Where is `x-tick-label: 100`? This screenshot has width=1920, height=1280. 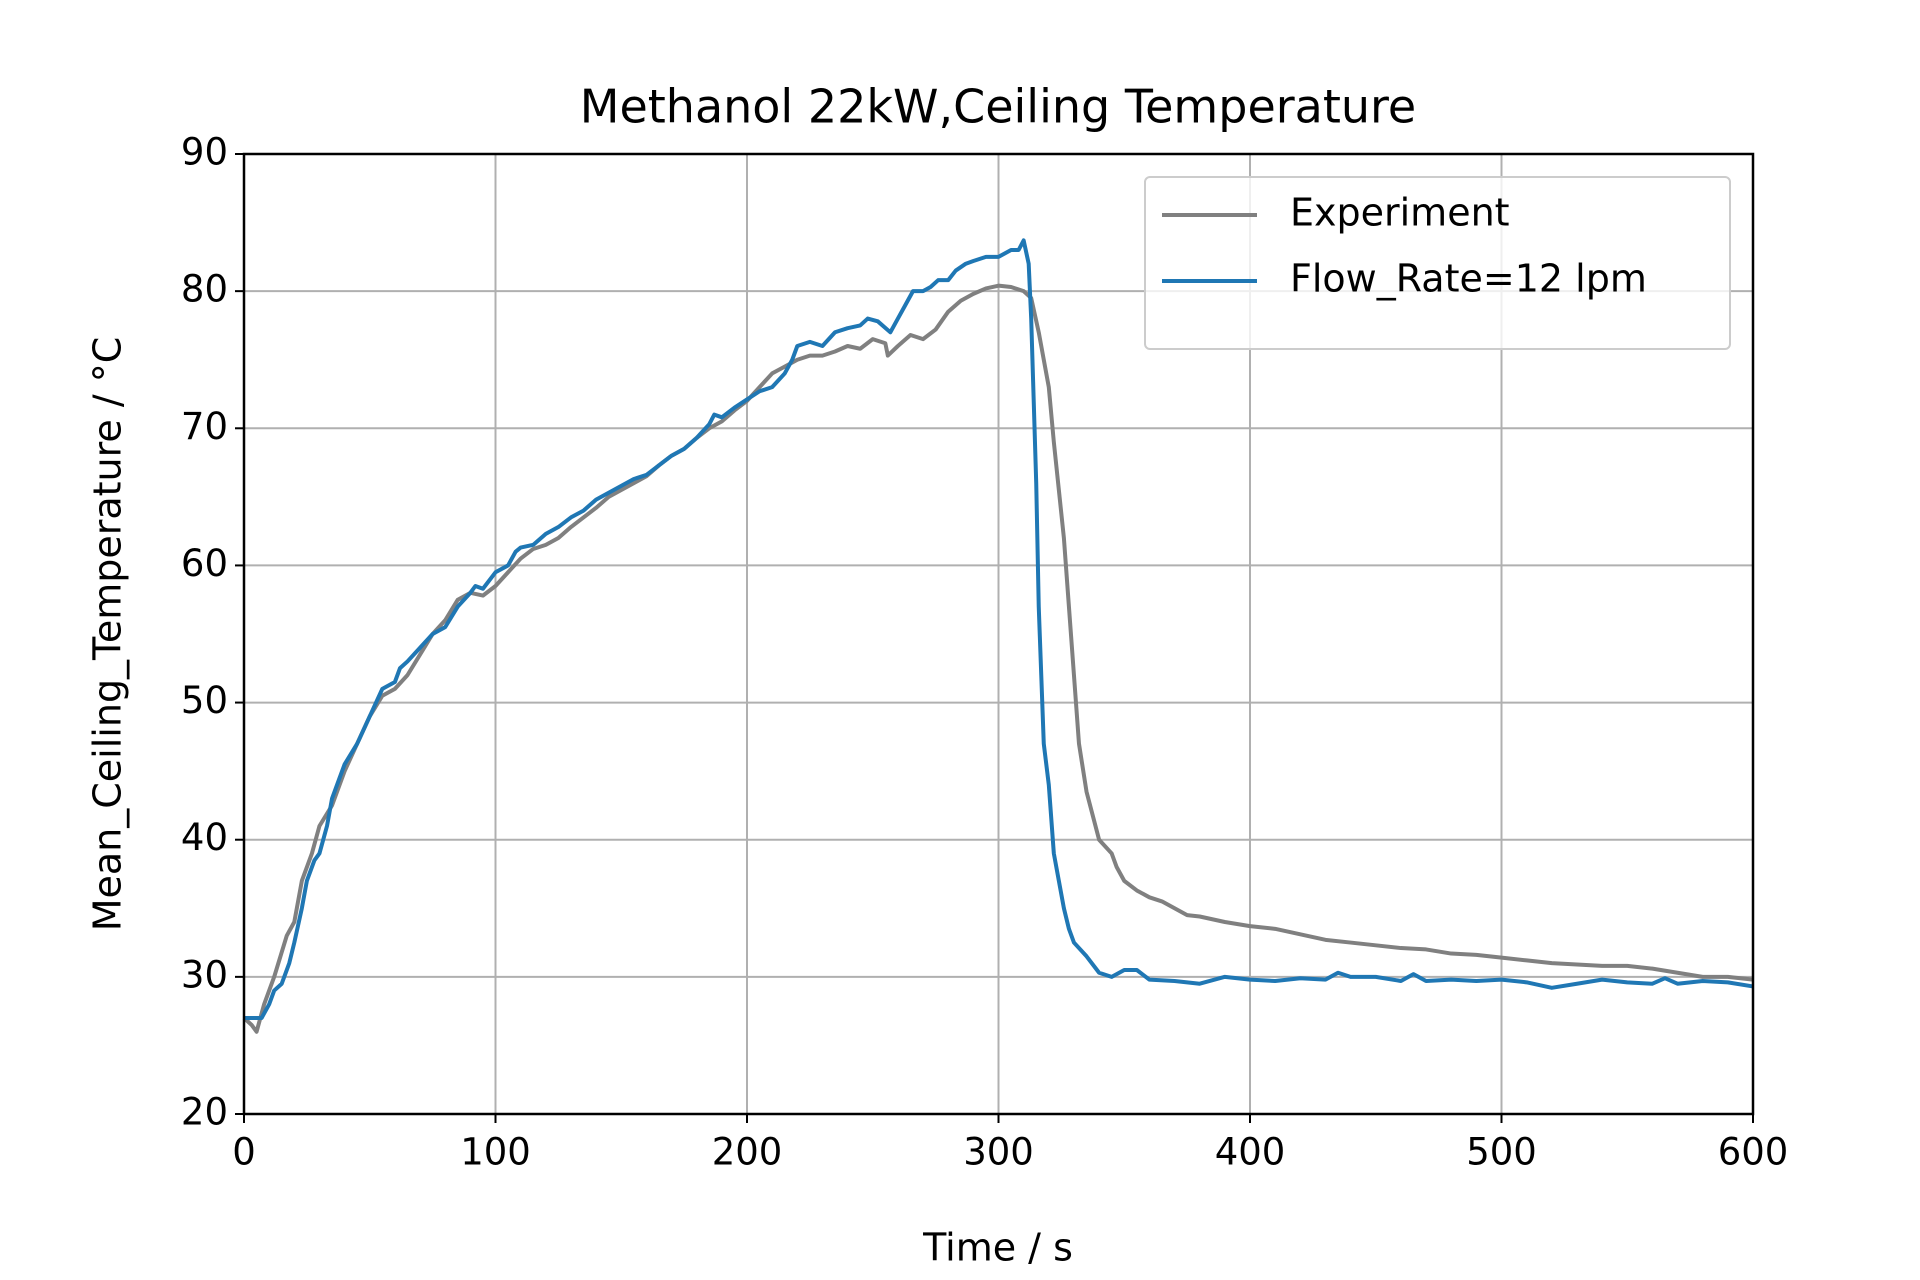 x-tick-label: 100 is located at coordinates (495, 1152).